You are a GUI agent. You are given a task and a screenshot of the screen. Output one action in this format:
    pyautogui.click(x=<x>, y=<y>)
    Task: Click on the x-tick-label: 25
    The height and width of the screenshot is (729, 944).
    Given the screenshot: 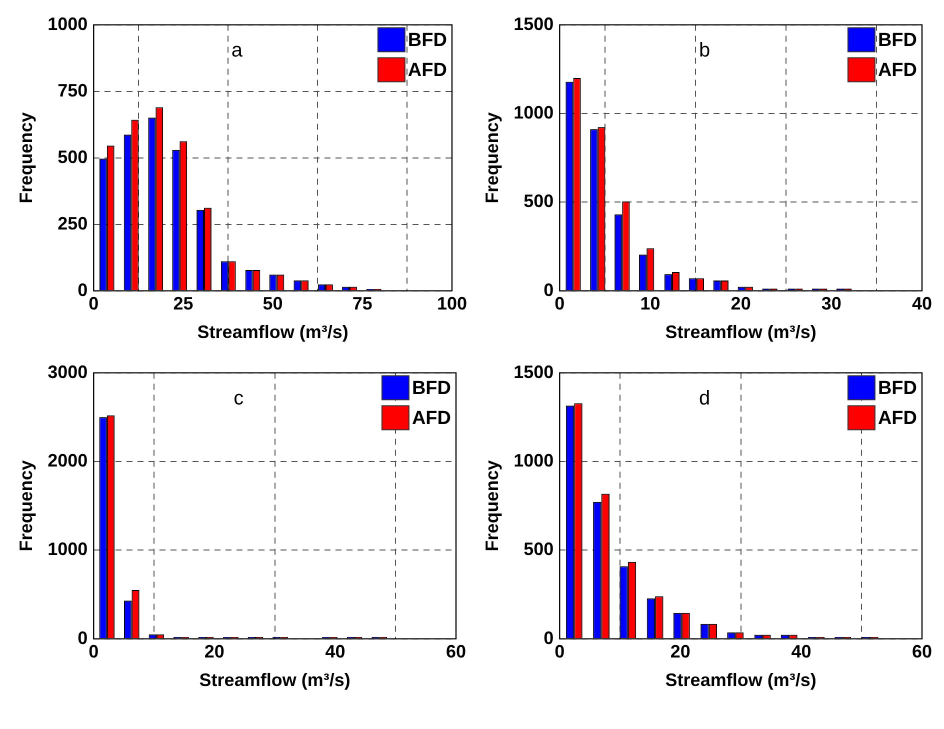 What is the action you would take?
    pyautogui.click(x=183, y=304)
    